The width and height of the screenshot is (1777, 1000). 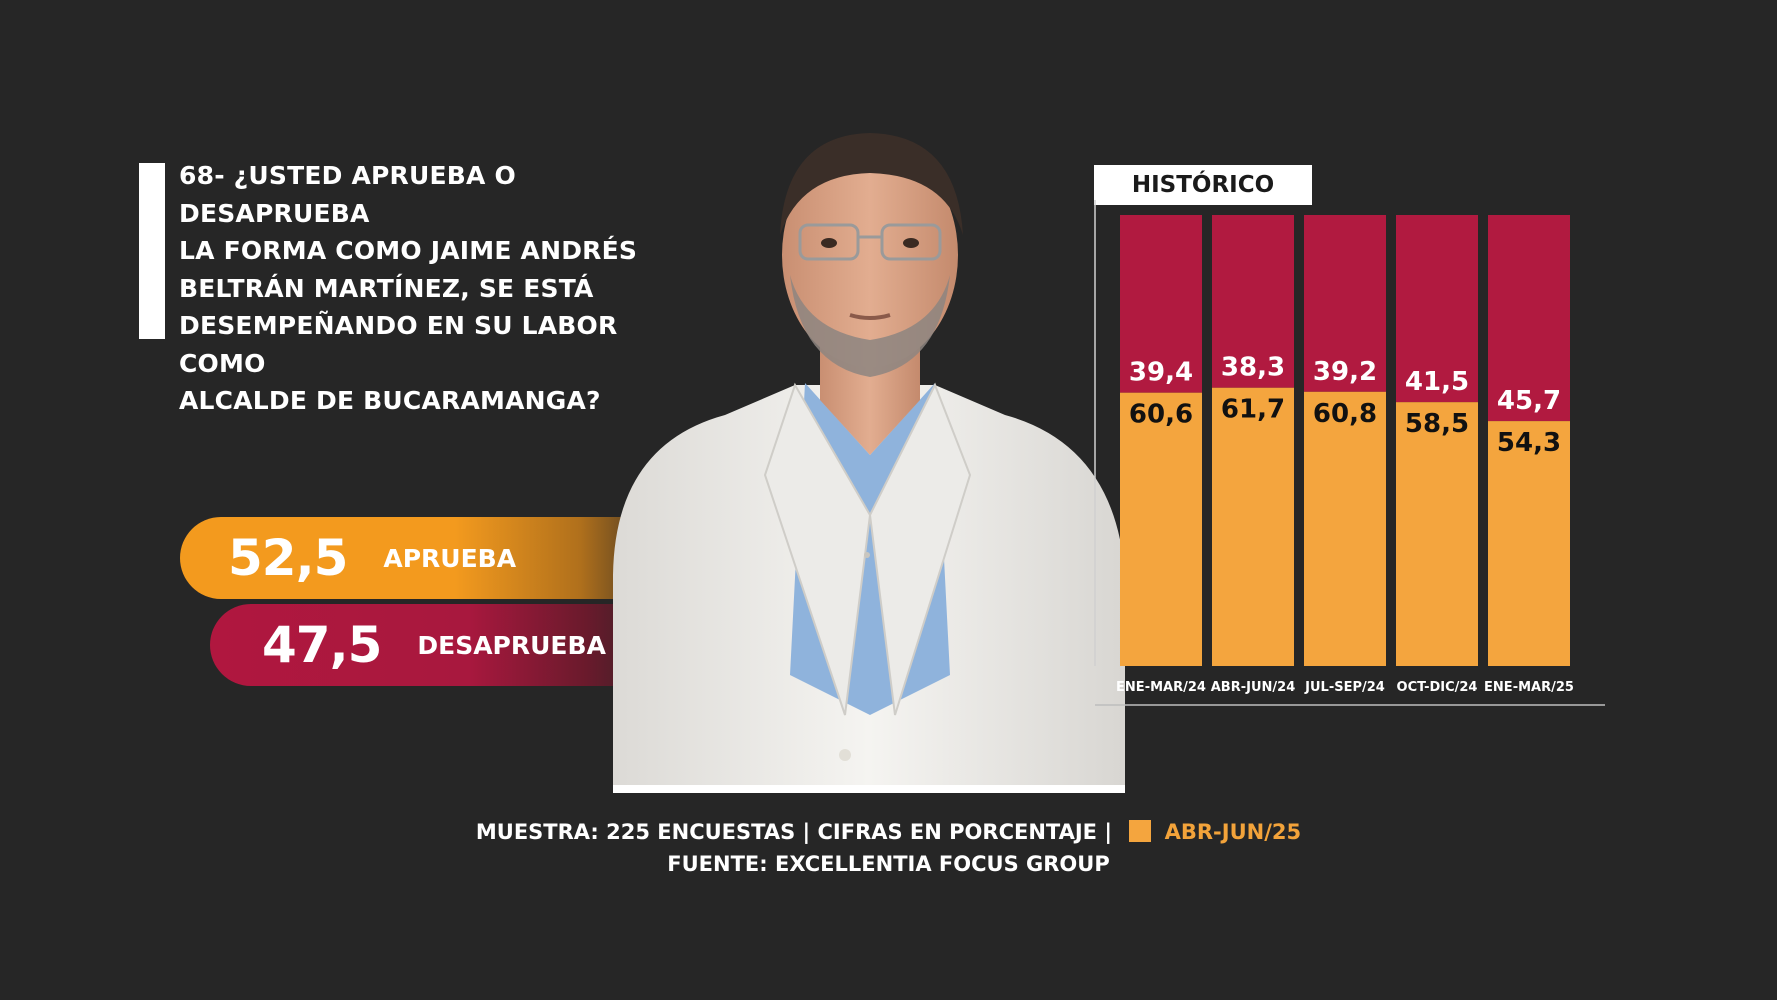 What do you see at coordinates (1529, 401) in the screenshot?
I see `disapprove-data-label: 45,7` at bounding box center [1529, 401].